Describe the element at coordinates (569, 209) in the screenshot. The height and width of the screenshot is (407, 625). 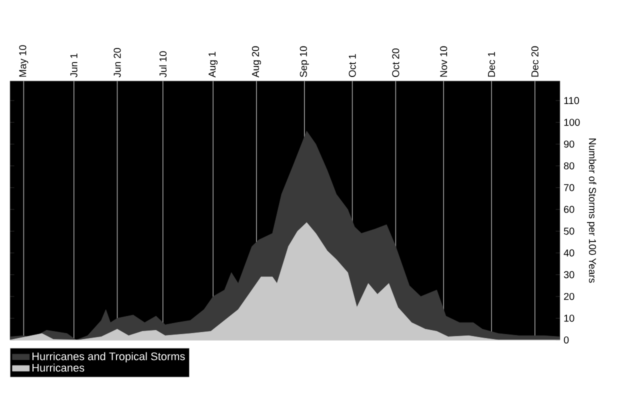
I see `y-tick-label: 60` at that location.